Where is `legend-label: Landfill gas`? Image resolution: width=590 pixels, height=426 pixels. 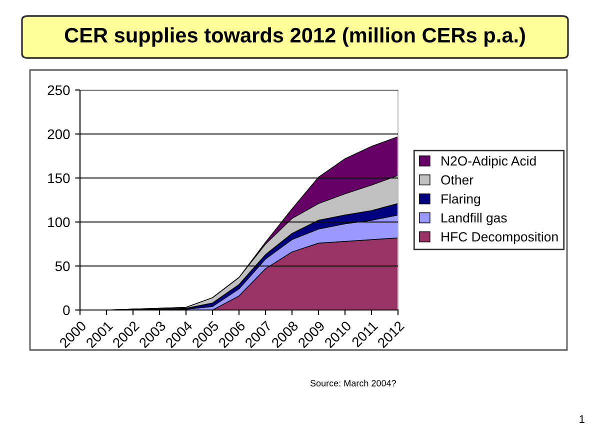
legend-label: Landfill gas is located at coordinates (474, 219).